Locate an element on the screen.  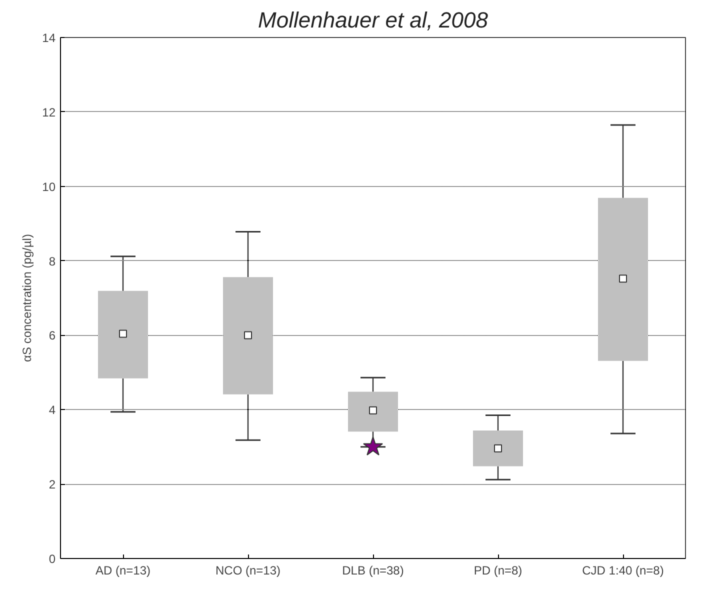
y-tick-label: 10 is located at coordinates (49, 187).